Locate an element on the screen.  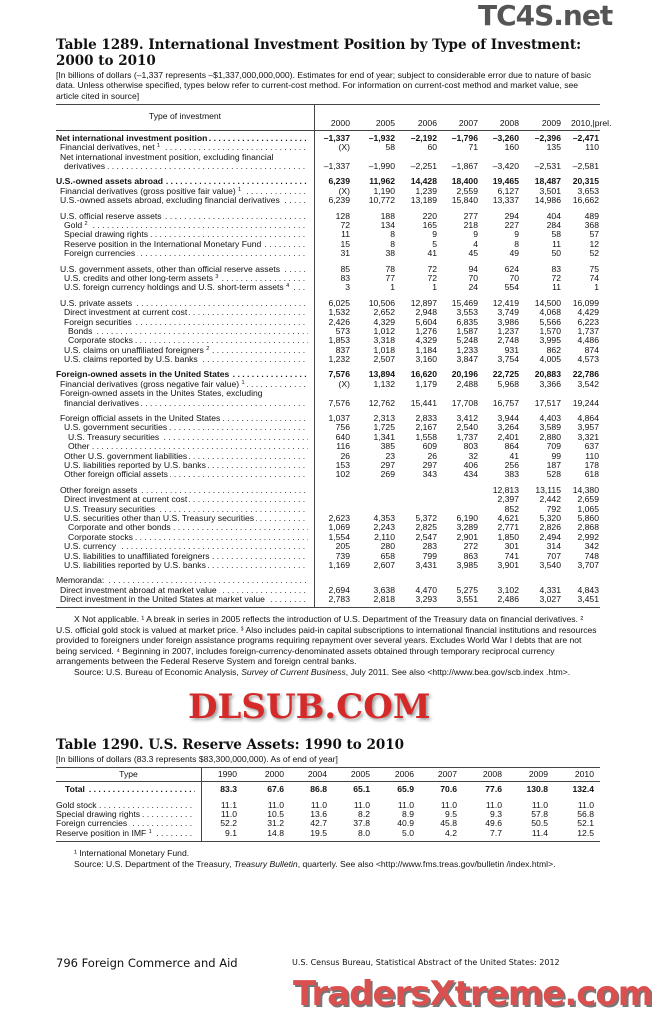
table-row: Memoranda: is located at coordinates (328, 581).